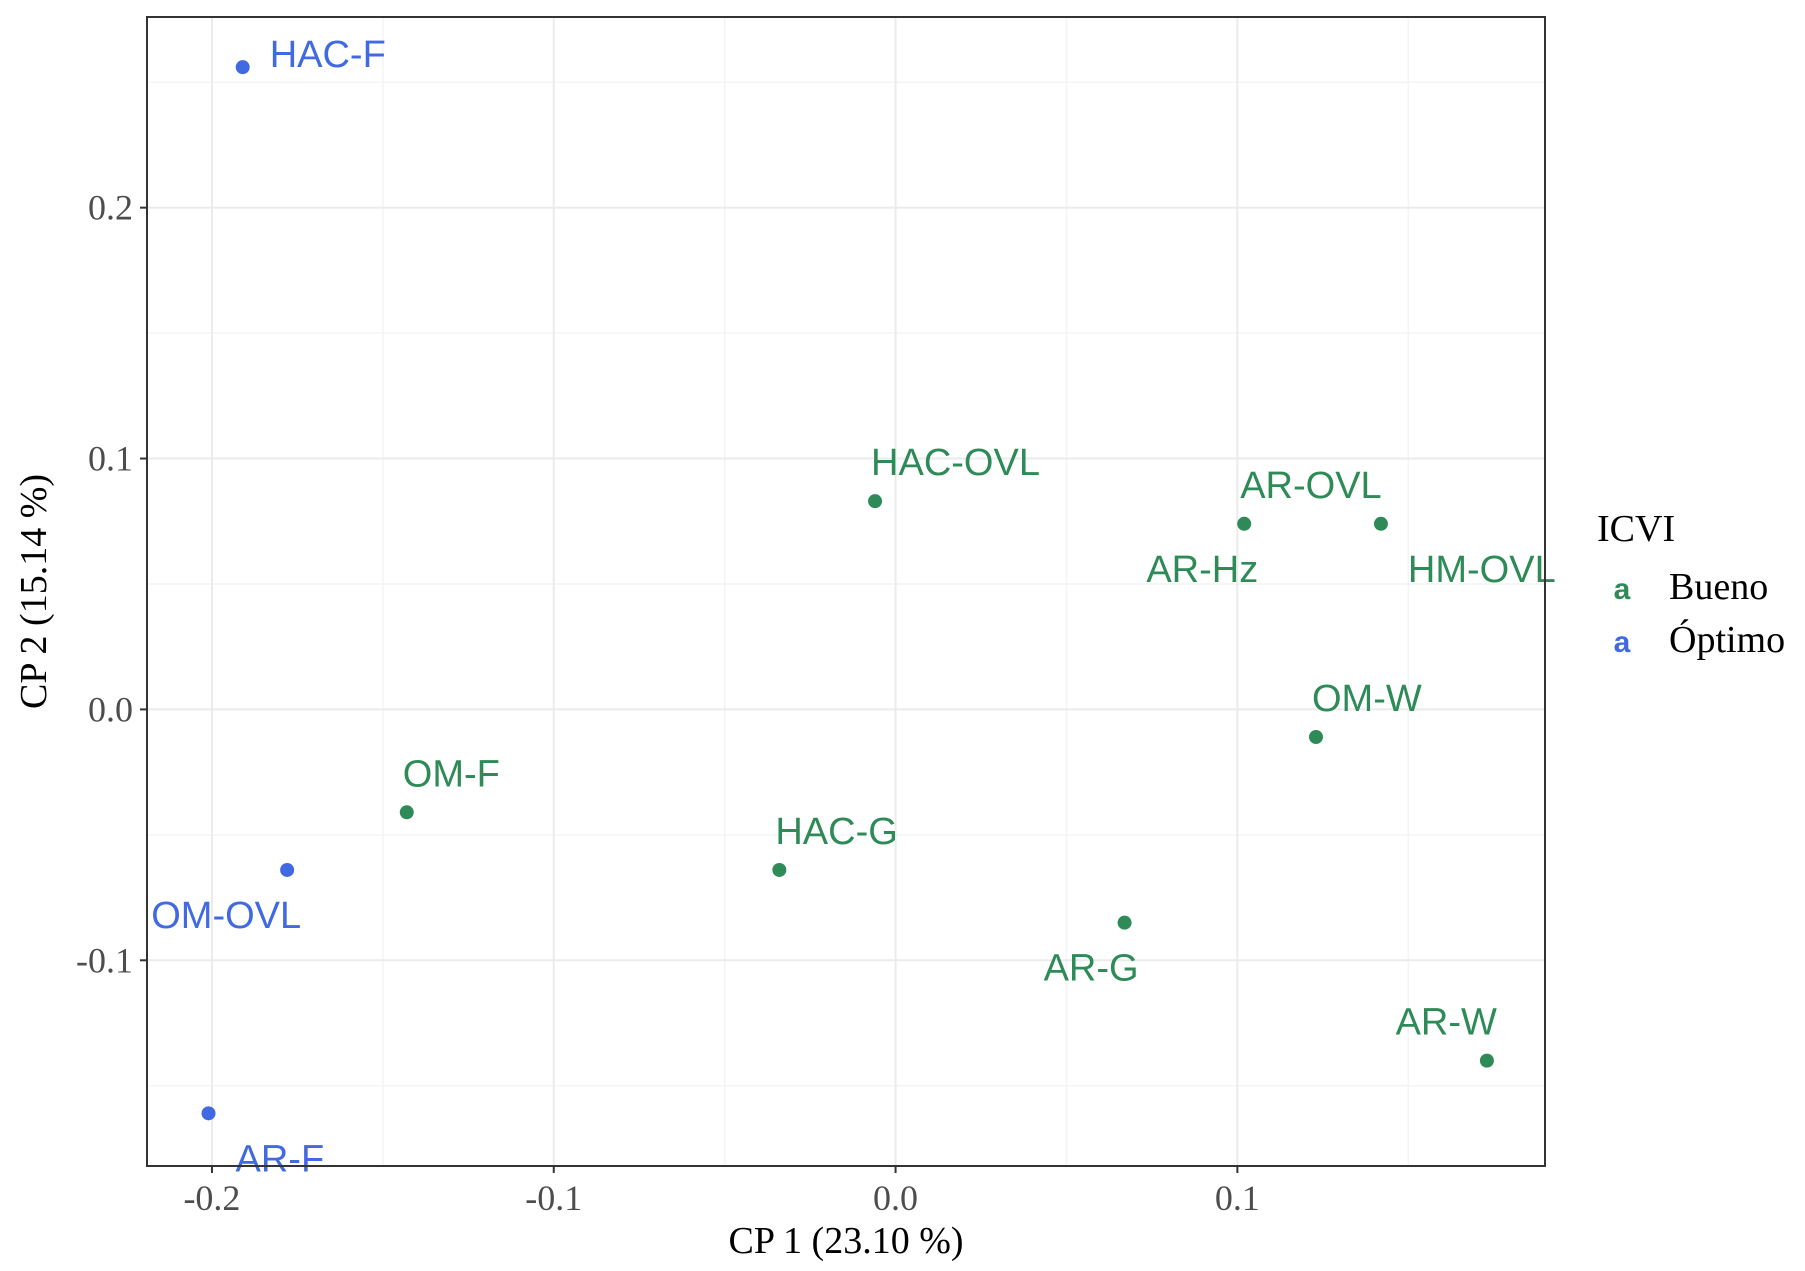 This screenshot has height=1271, width=1805. Describe the element at coordinates (211, 1198) in the screenshot. I see `x-tick-label: -0.2` at that location.